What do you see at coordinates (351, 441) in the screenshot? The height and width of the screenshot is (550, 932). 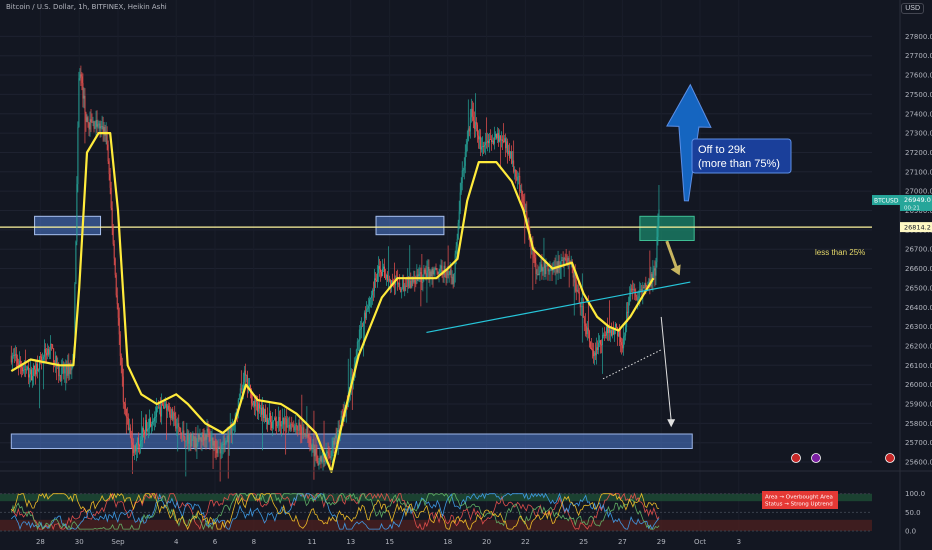 I see `support-zone` at bounding box center [351, 441].